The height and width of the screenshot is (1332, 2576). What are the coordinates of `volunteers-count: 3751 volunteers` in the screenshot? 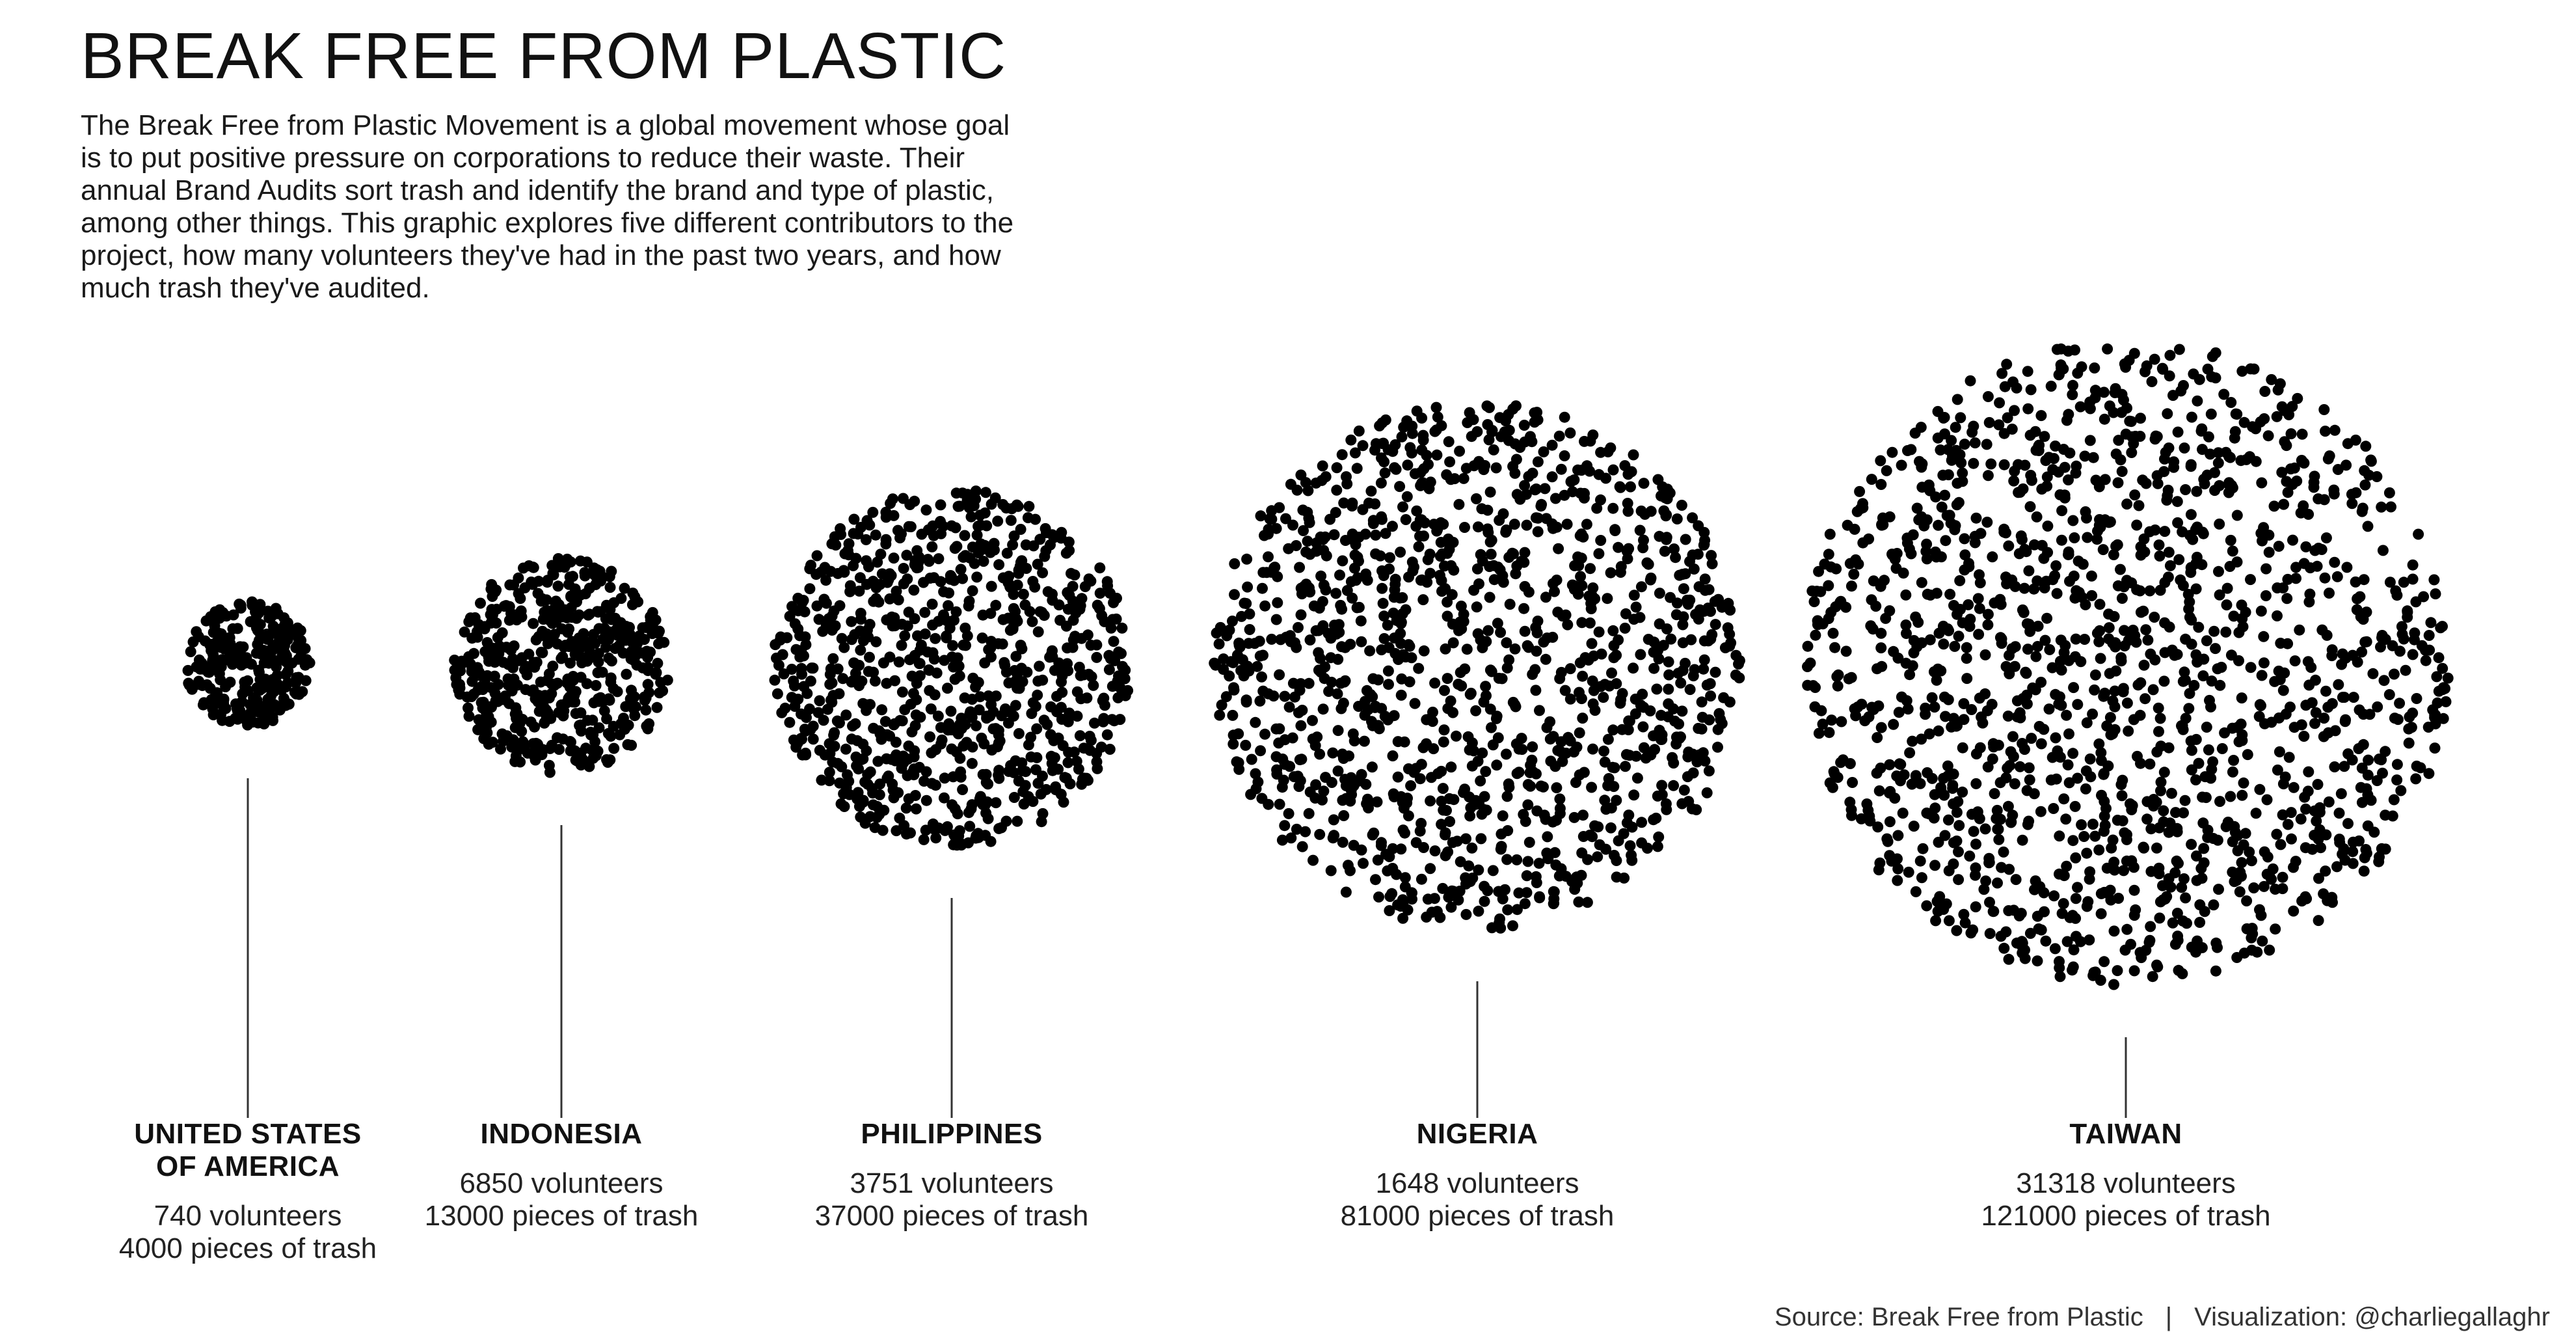 It's located at (952, 1183).